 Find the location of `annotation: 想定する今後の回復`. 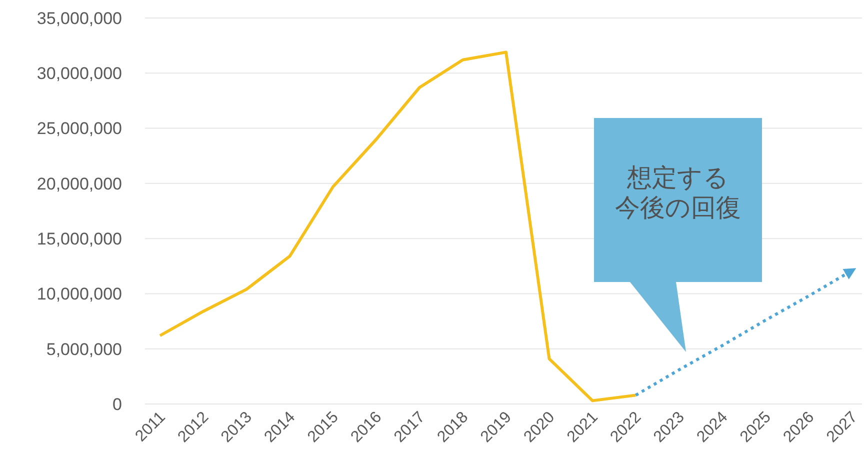

annotation: 想定する今後の回復 is located at coordinates (678, 193).